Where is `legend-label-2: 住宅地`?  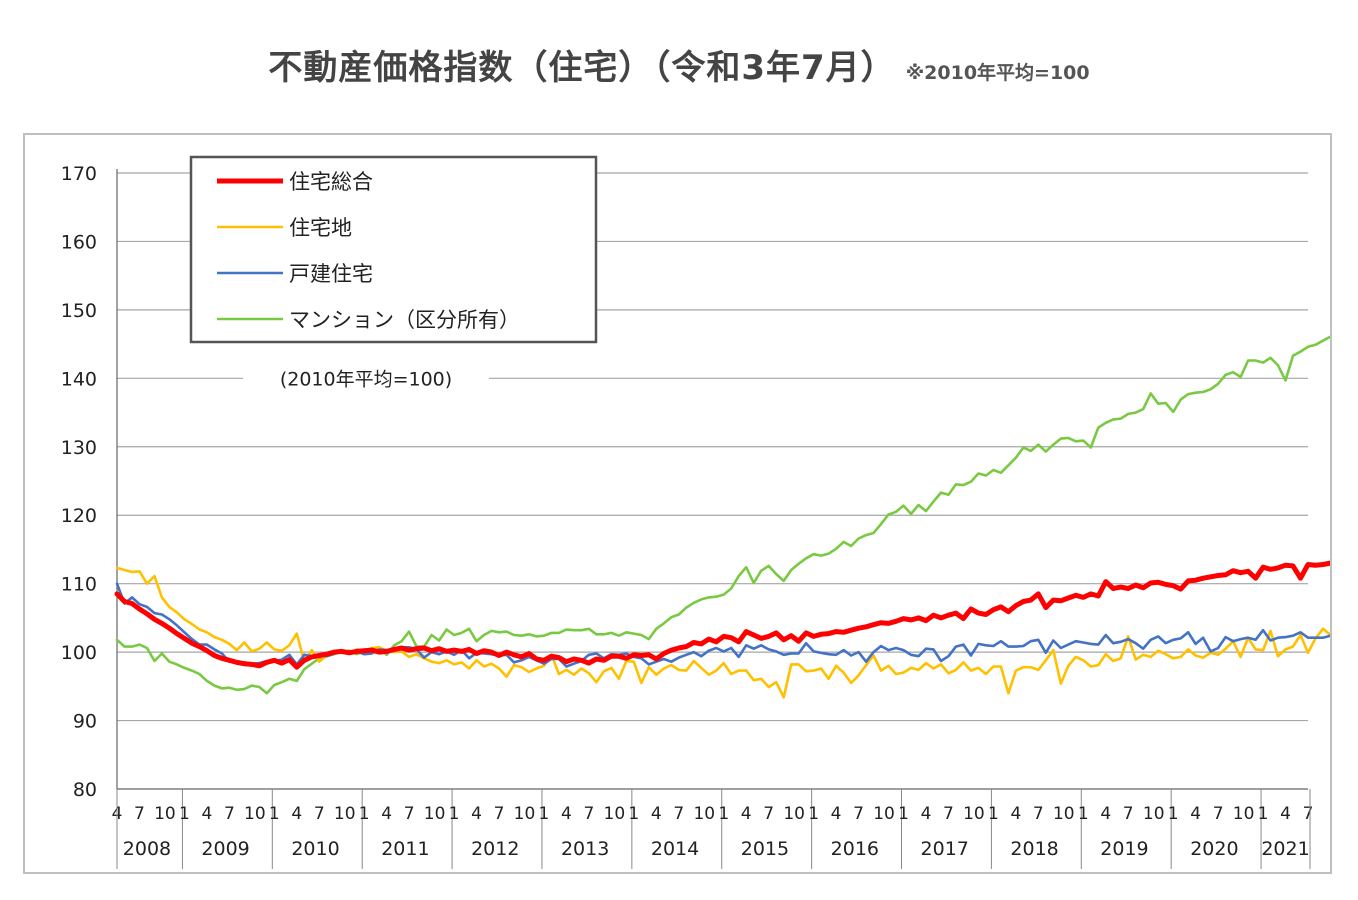 legend-label-2: 住宅地 is located at coordinates (320, 228).